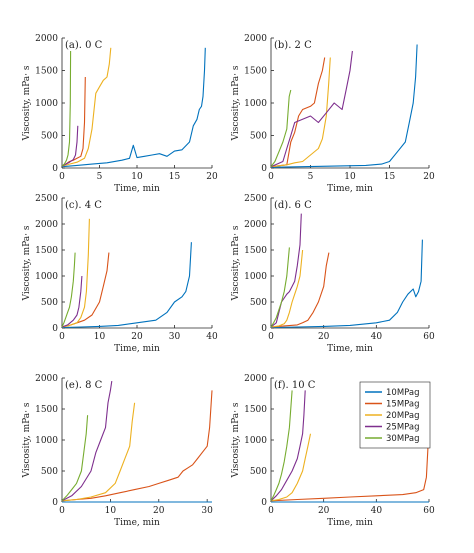  I want to click on legend-label: 30MPag, so click(403, 439).